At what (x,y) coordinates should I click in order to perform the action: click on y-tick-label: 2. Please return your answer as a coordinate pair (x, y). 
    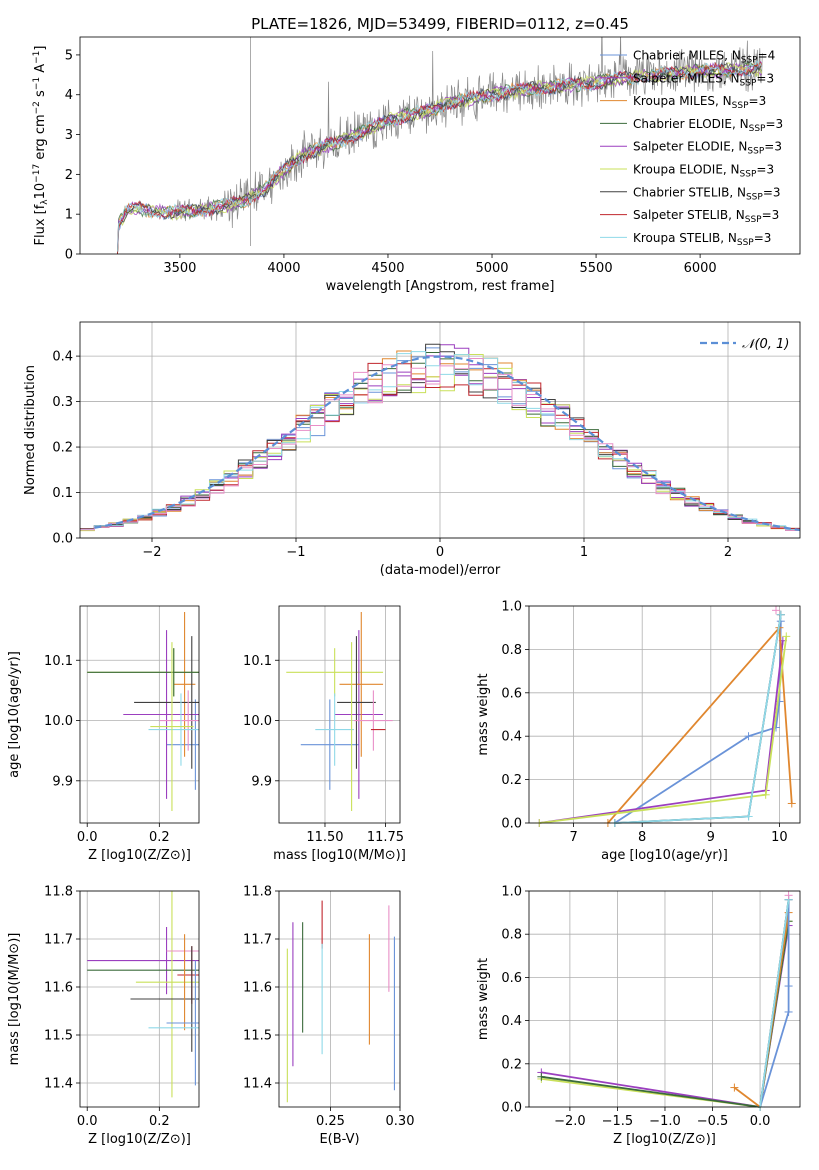
    Looking at the image, I should click on (69, 175).